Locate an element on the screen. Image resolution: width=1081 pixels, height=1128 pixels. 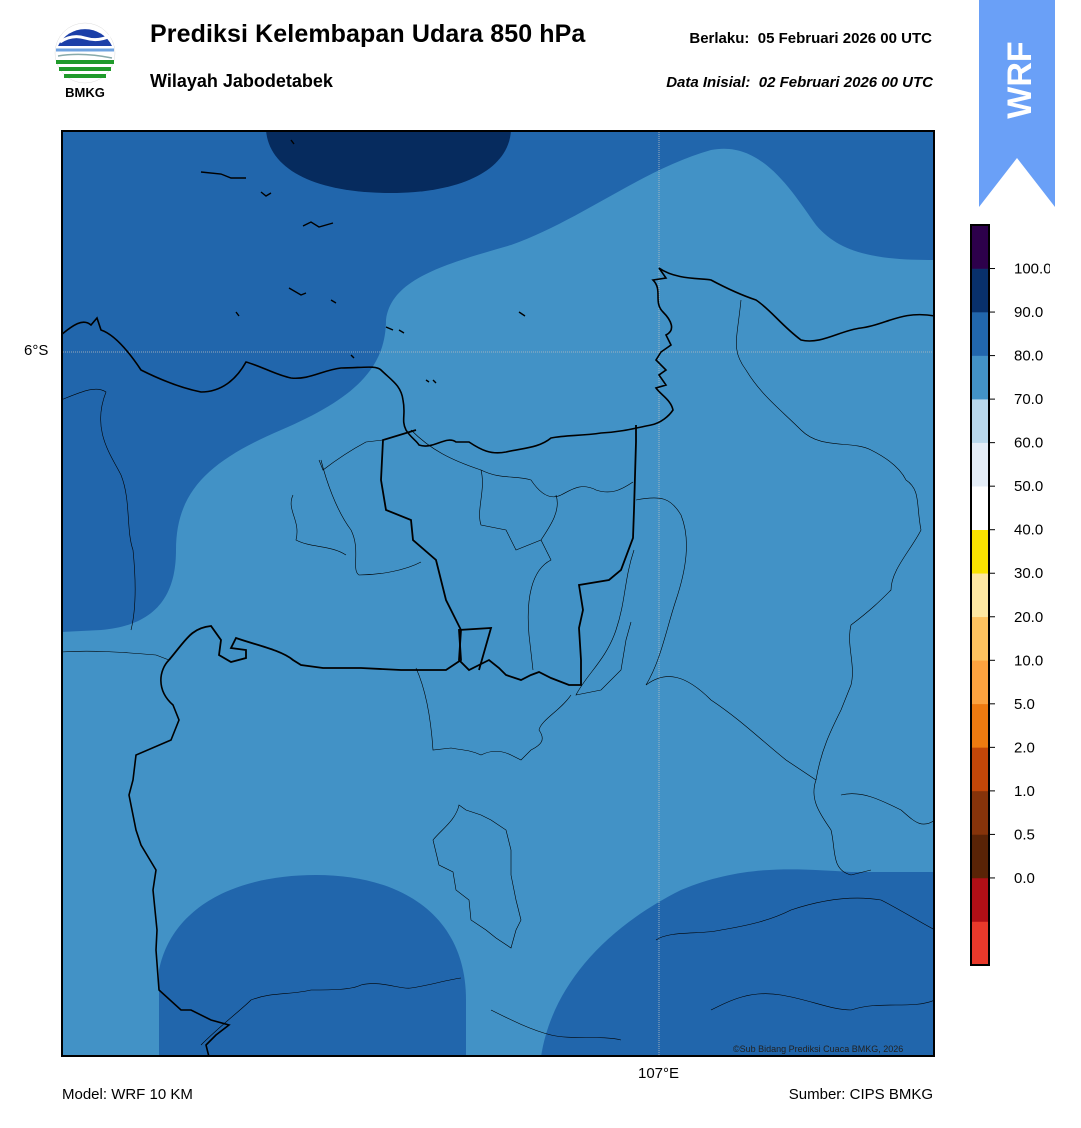
initial-label: Data Inisial: is located at coordinates (708, 82).